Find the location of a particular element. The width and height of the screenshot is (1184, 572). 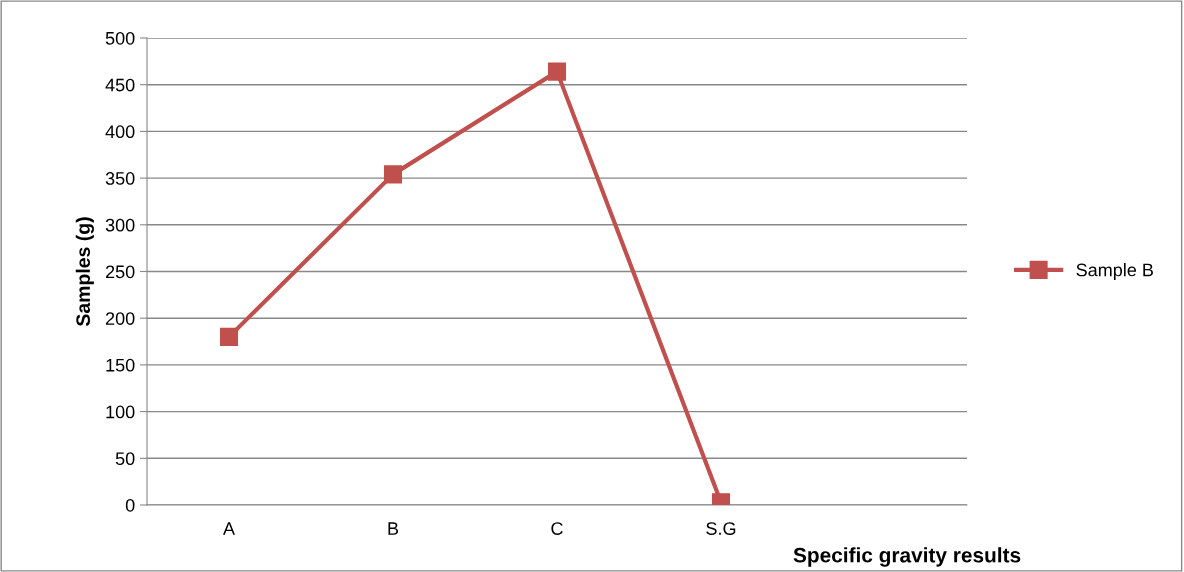

x-tick-label: C is located at coordinates (557, 528).